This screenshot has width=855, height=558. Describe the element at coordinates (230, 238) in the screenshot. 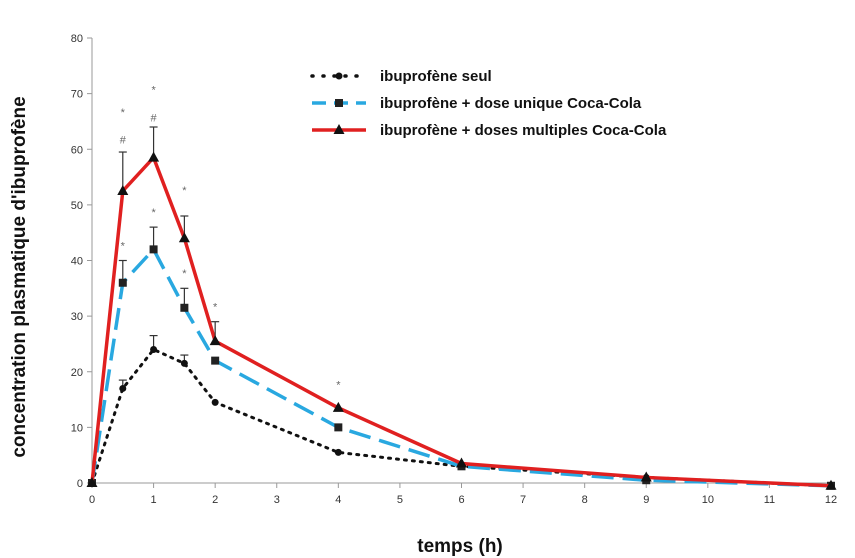

I see `significance-annotations: * # * * # * * * * *` at that location.